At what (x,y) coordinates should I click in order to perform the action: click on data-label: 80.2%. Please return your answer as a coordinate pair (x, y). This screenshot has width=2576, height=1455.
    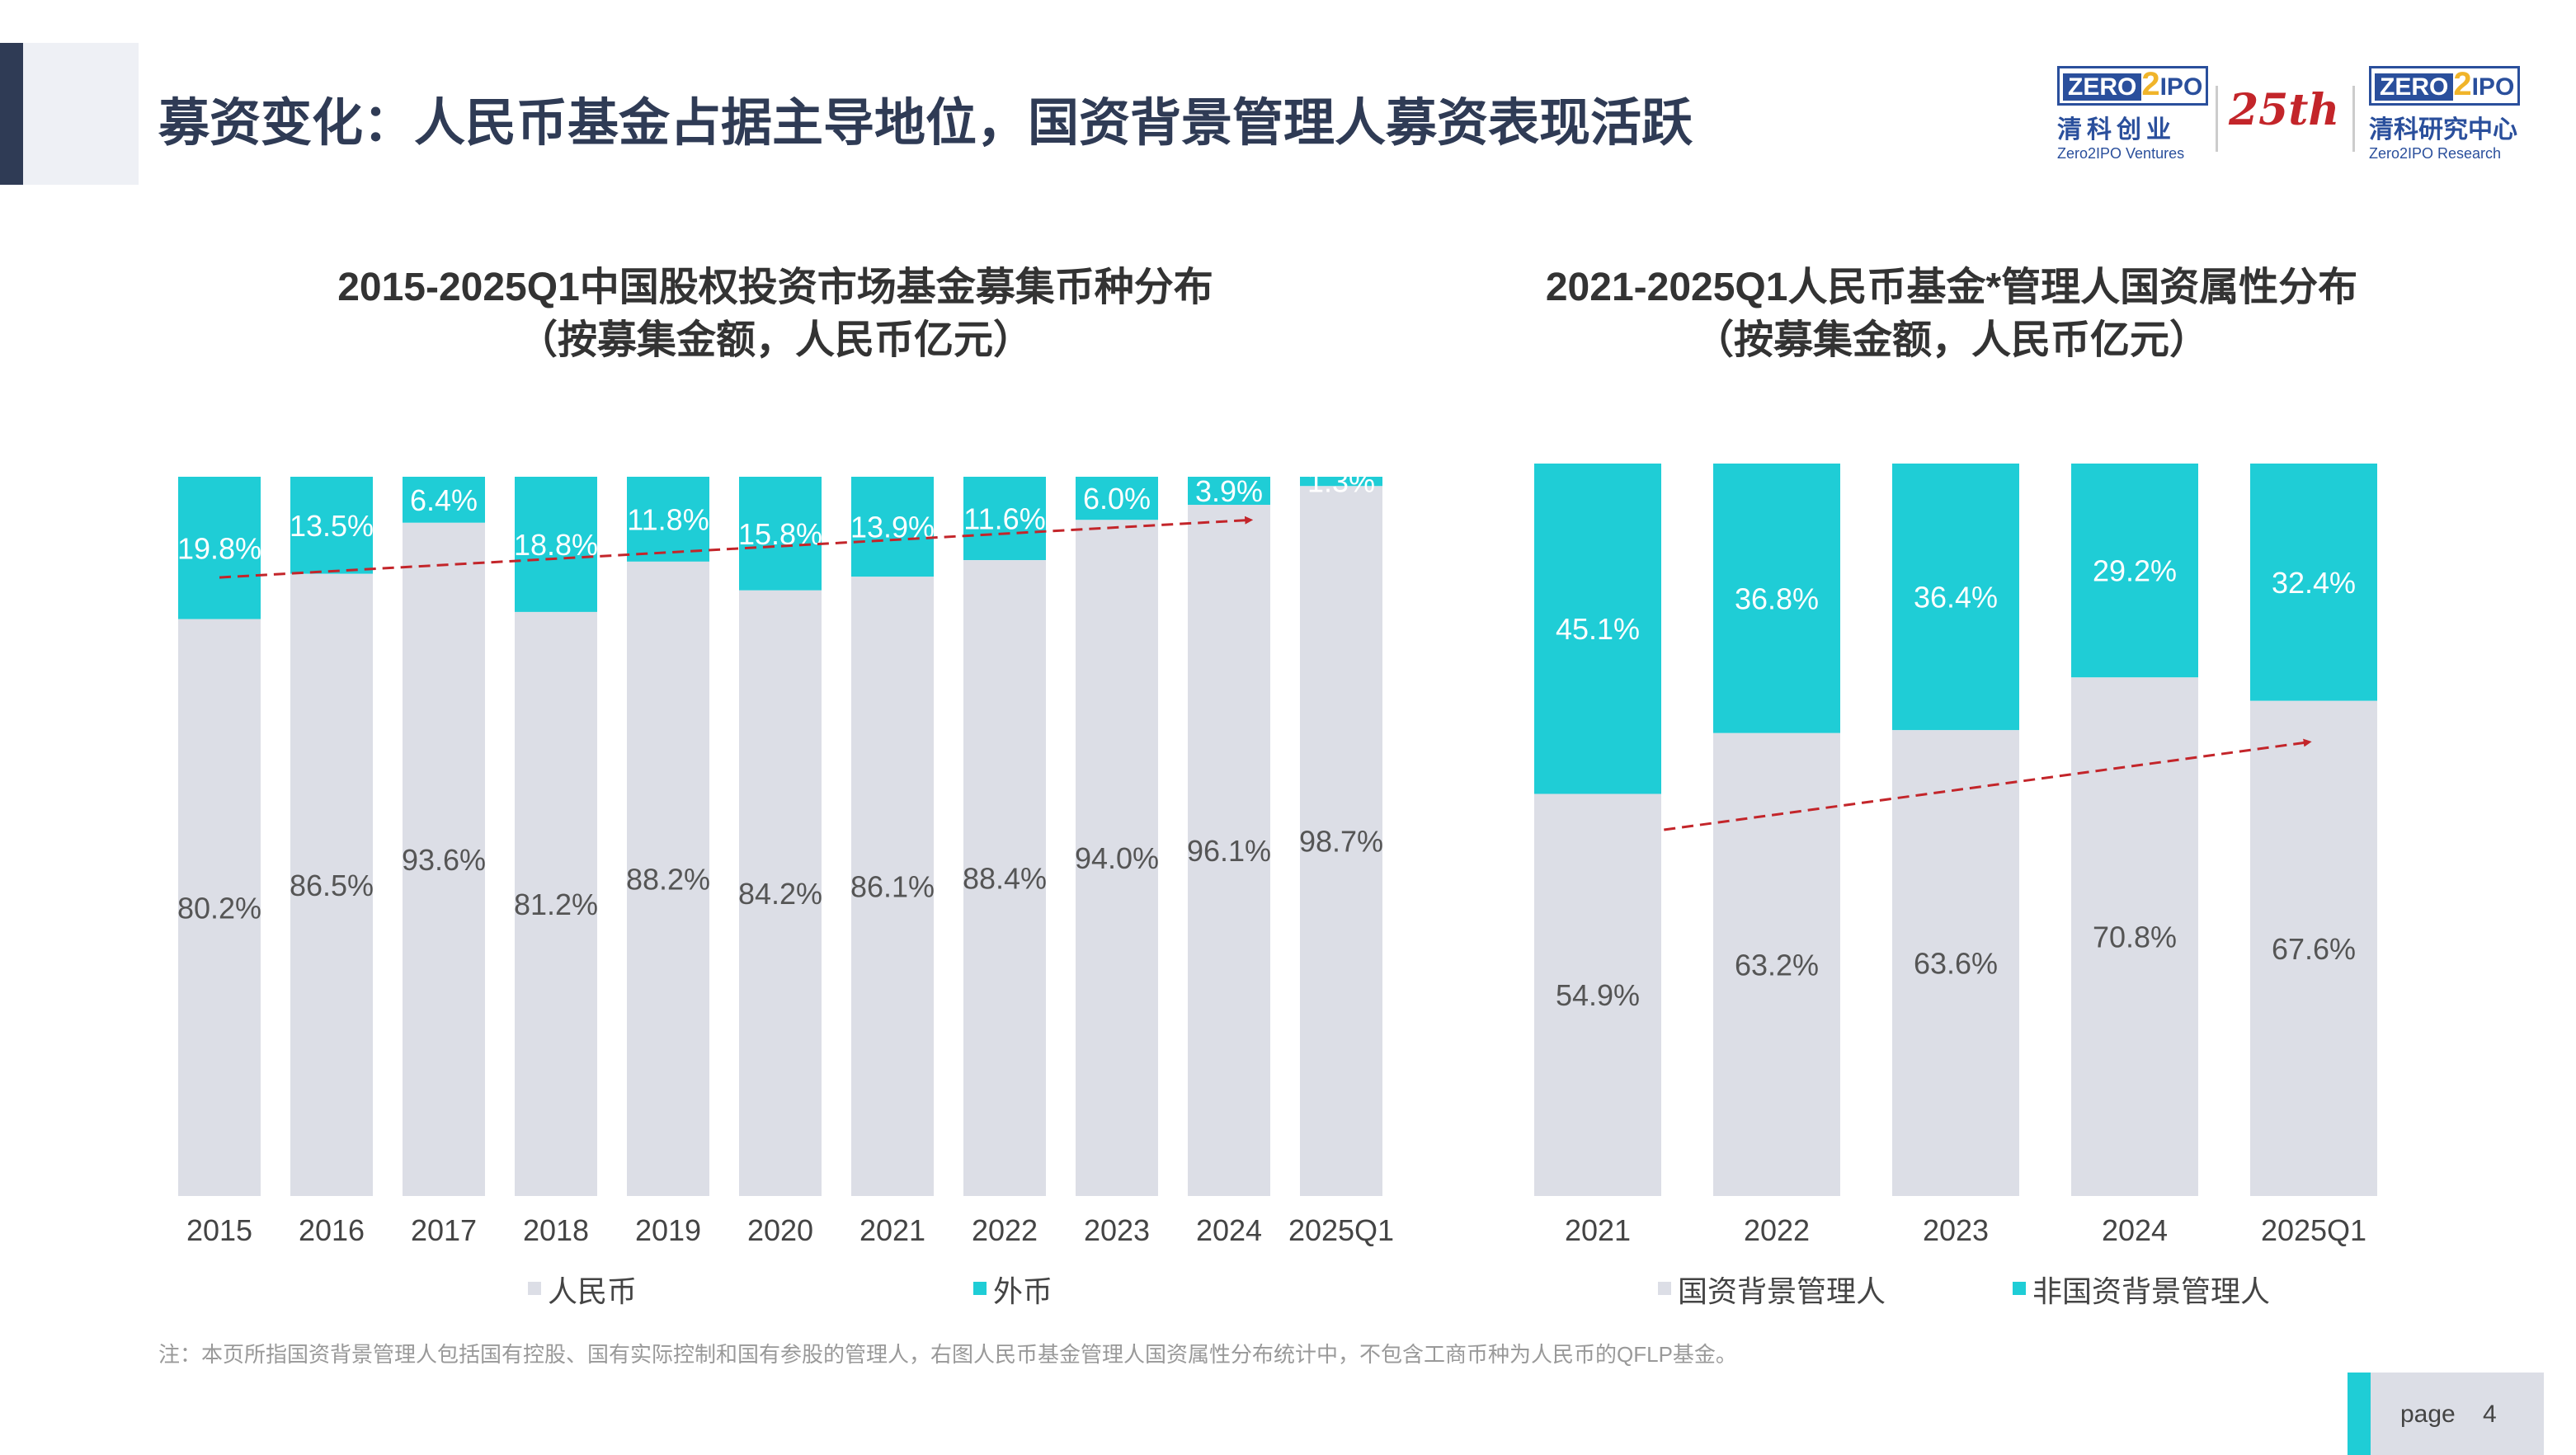
    Looking at the image, I should click on (219, 908).